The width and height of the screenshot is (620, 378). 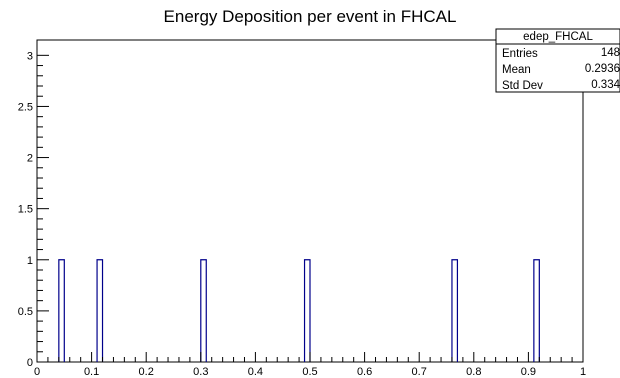 I want to click on y-tick-label: 0, so click(x=30, y=363).